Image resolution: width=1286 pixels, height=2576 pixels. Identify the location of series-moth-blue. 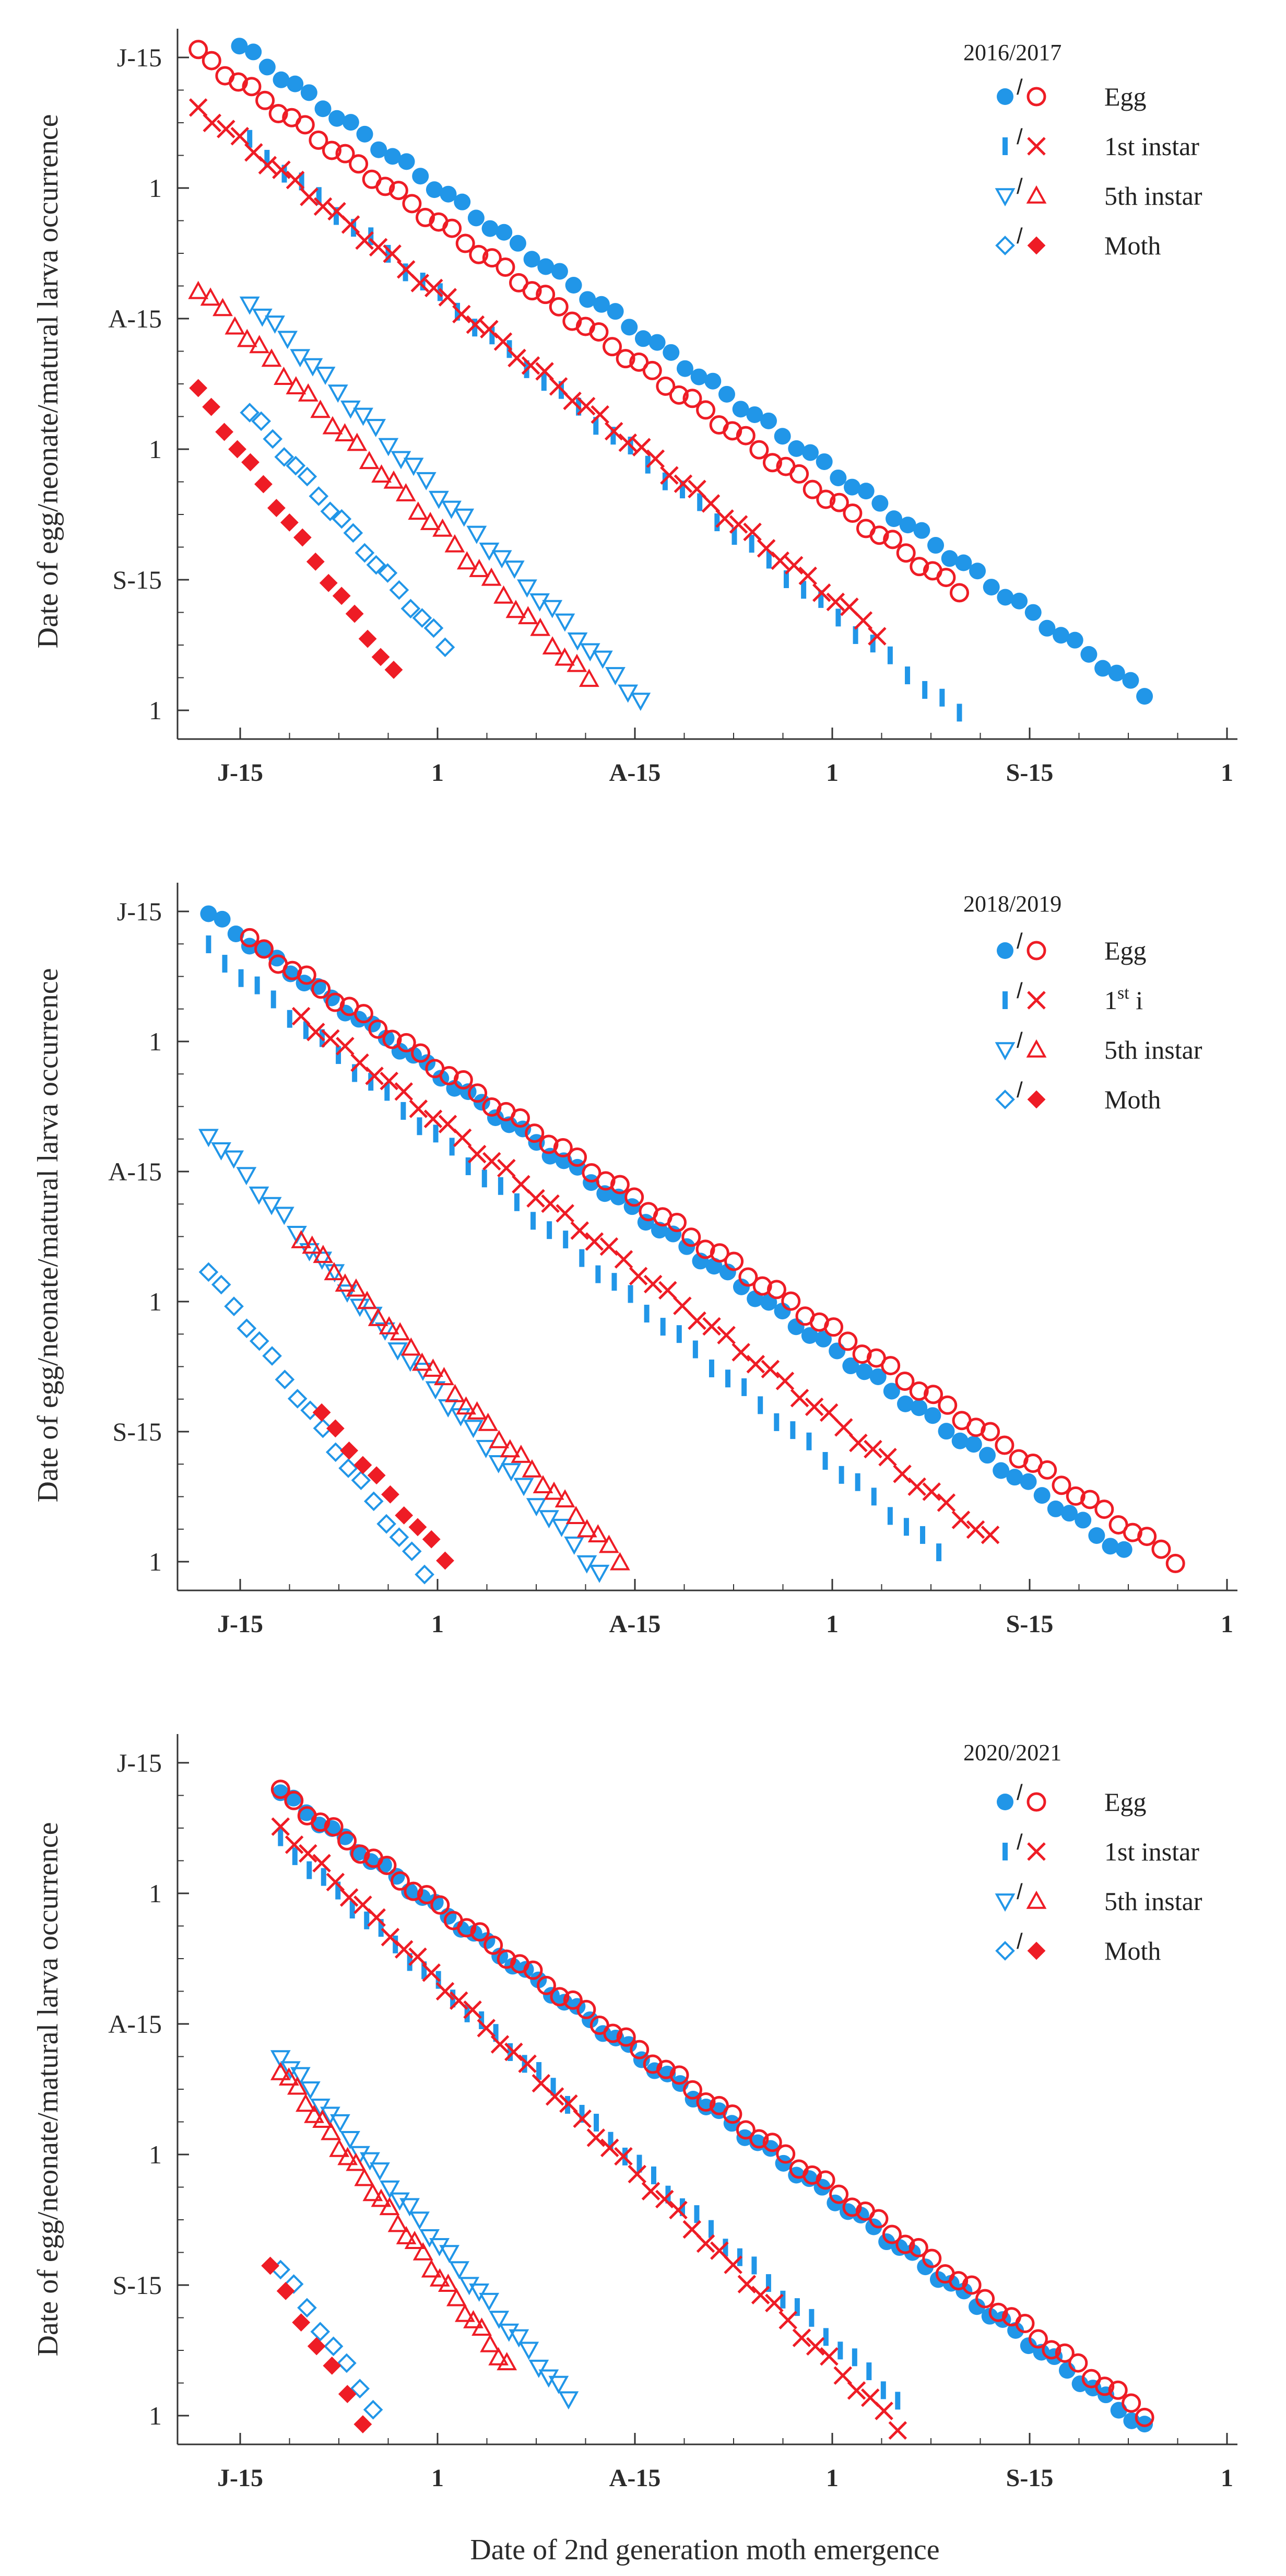
(326, 2339).